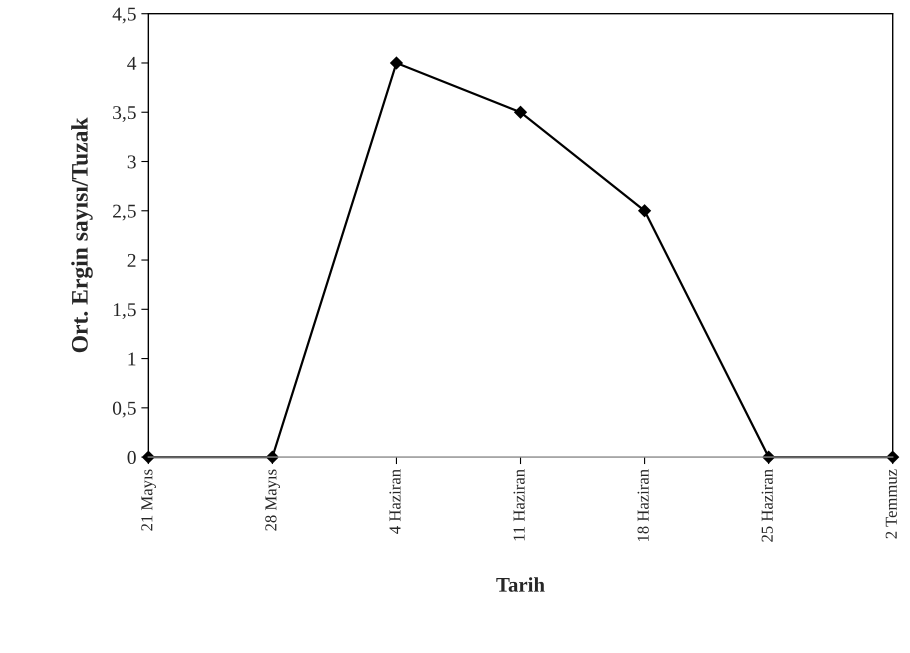  I want to click on y-tick-label: 2,5, so click(124, 212).